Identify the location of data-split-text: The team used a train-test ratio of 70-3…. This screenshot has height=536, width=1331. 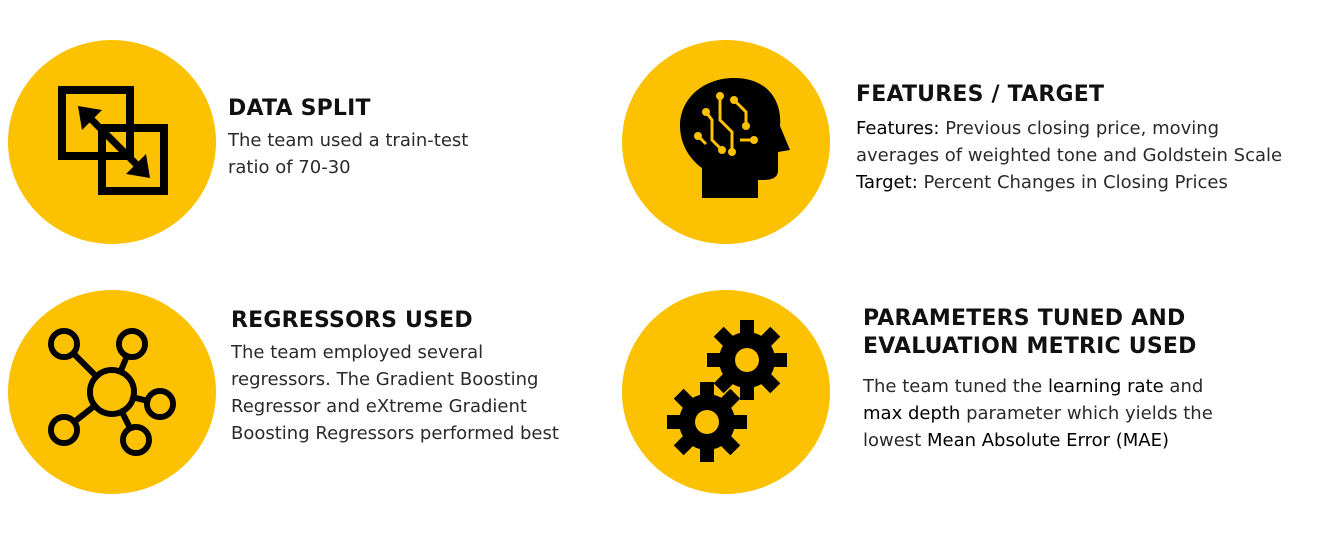
(348, 154).